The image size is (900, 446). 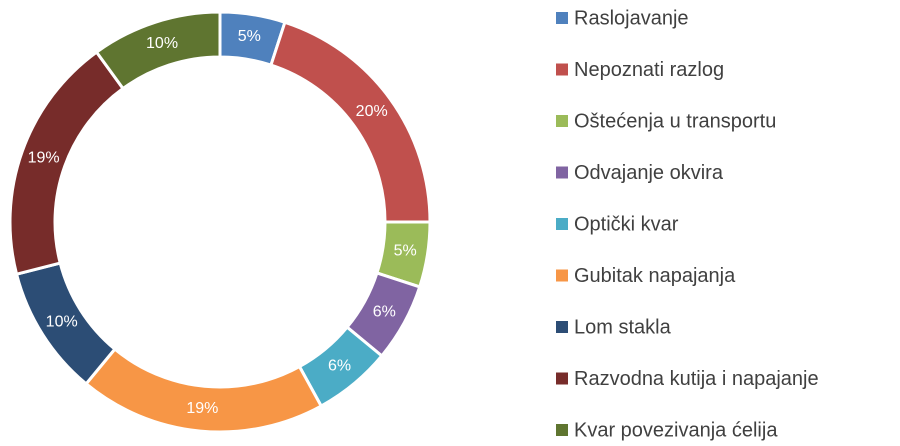 What do you see at coordinates (675, 121) in the screenshot?
I see `legend-label: Oštećenja u transportu` at bounding box center [675, 121].